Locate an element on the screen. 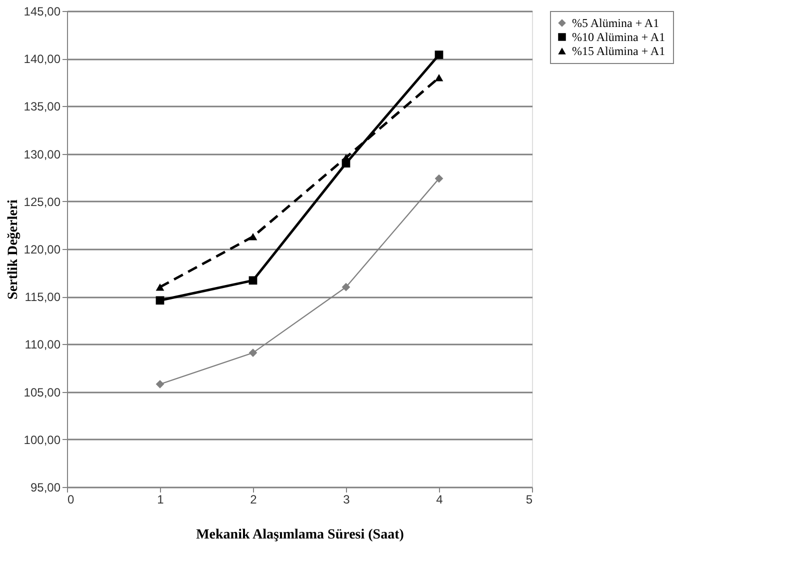  y-tick-label: 110,00 is located at coordinates (42, 345).